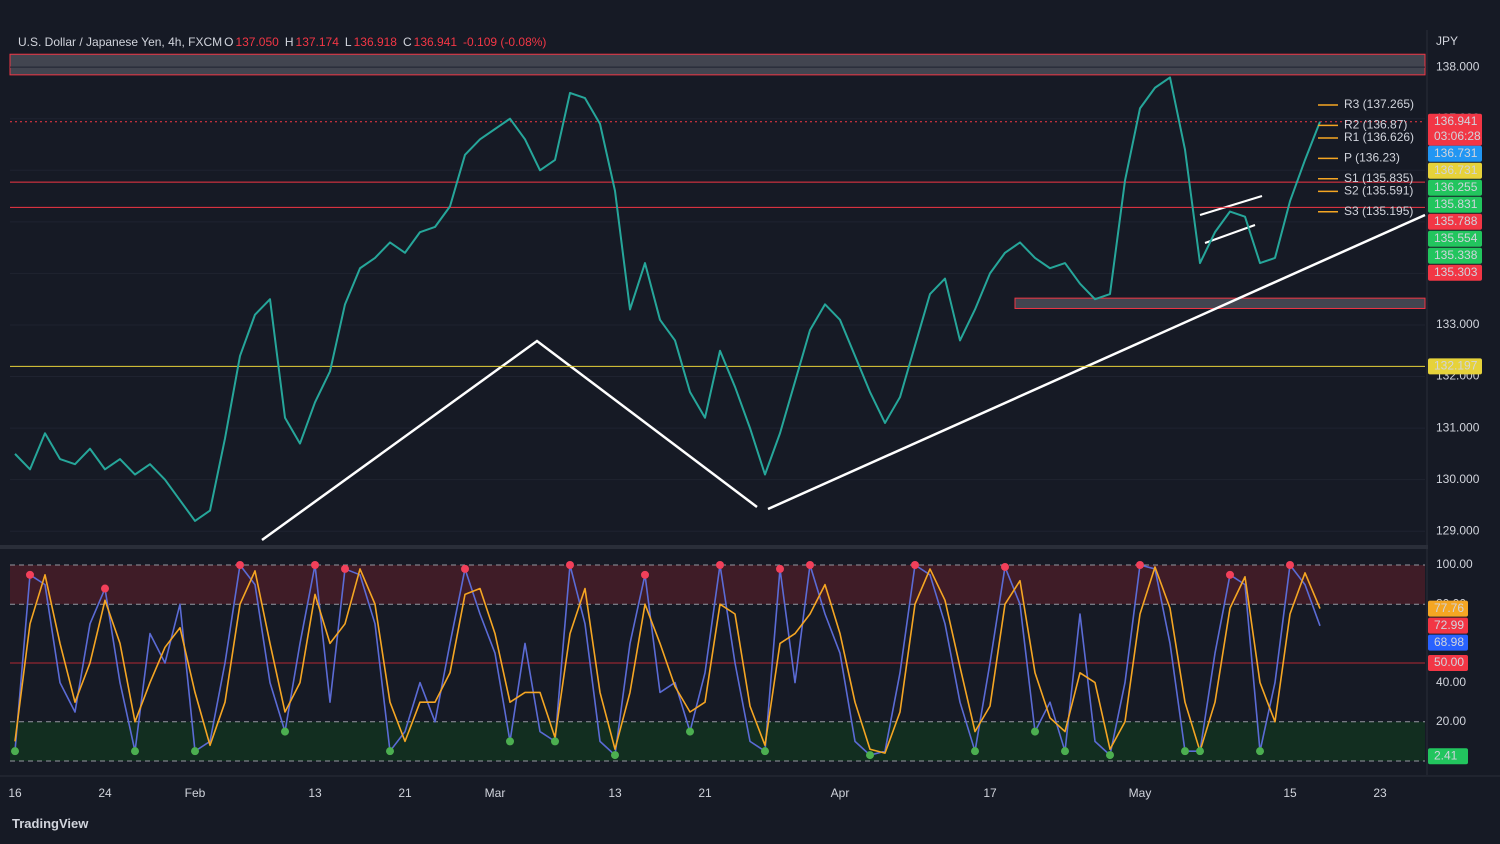 The width and height of the screenshot is (1500, 844). I want to click on pivot-label: R1 (136.626), so click(1379, 137).